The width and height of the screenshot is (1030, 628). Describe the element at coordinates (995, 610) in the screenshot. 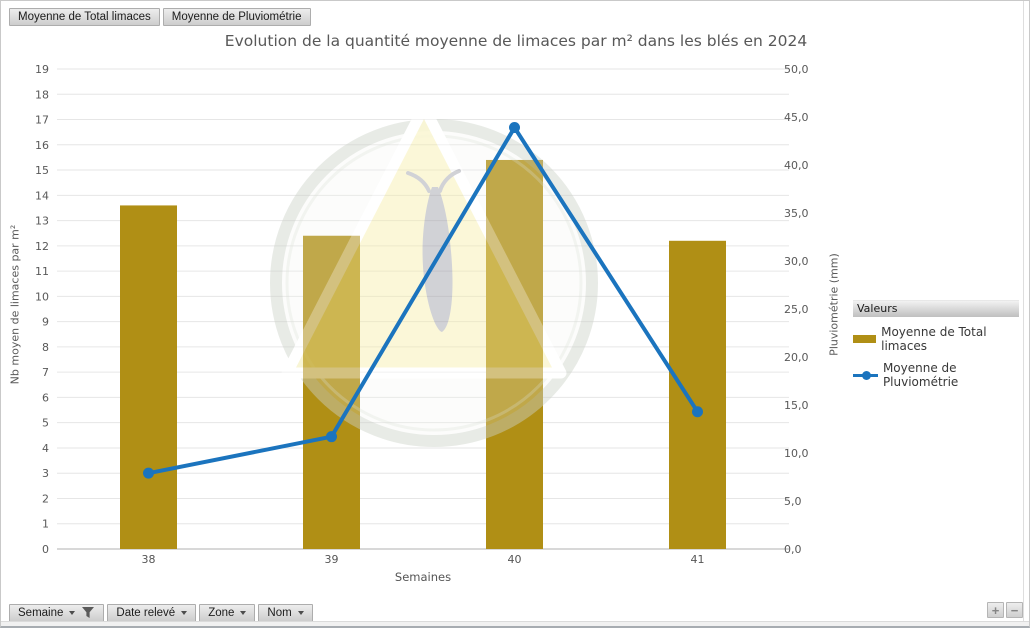

I see `zoom-in-button: +` at that location.